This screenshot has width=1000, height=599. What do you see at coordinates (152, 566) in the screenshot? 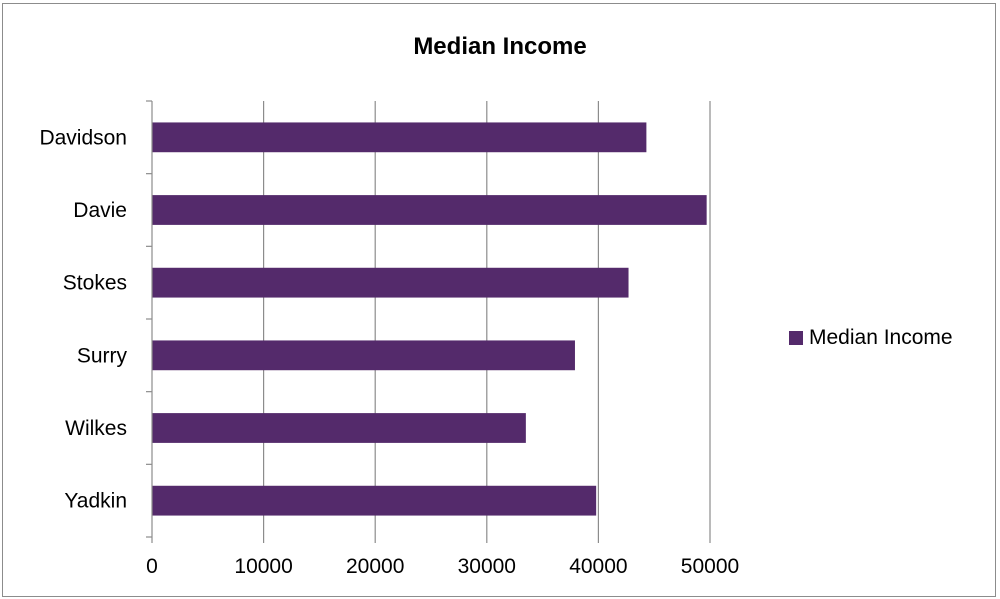
I see `x-tick-label: 0` at bounding box center [152, 566].